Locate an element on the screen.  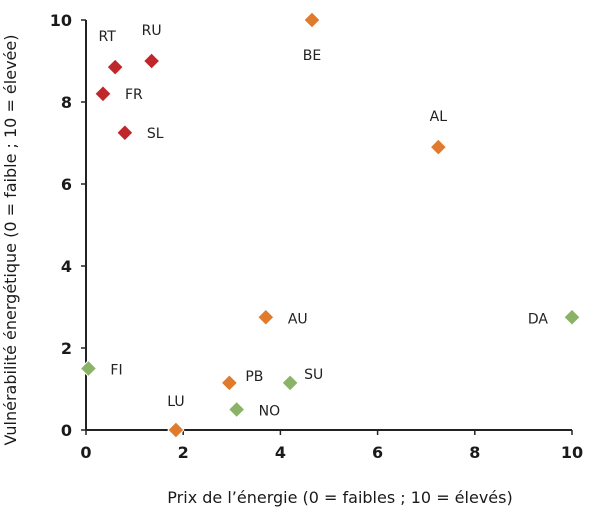
point-label-rt: RT is located at coordinates (108, 37).